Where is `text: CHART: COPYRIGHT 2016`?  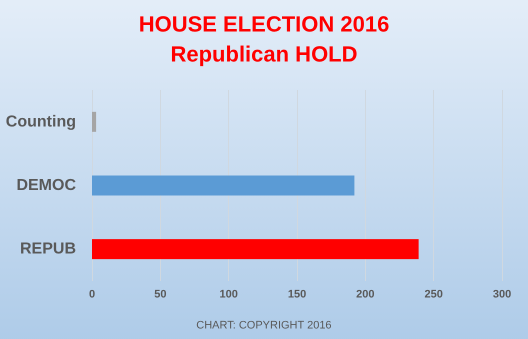 text: CHART: COPYRIGHT 2016 is located at coordinates (264, 326).